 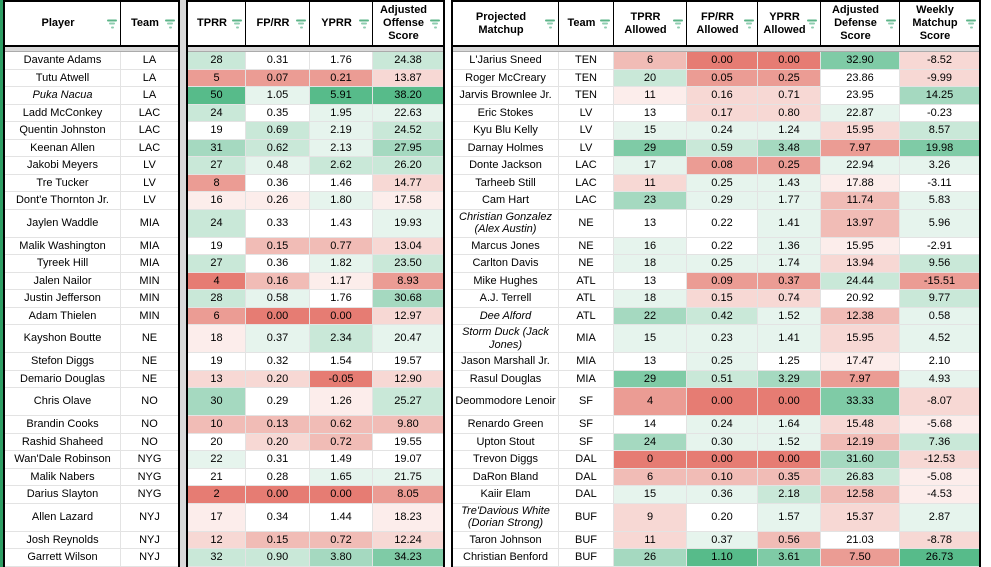 I want to click on player-cell: Quentin Johnston, so click(x=63, y=131).